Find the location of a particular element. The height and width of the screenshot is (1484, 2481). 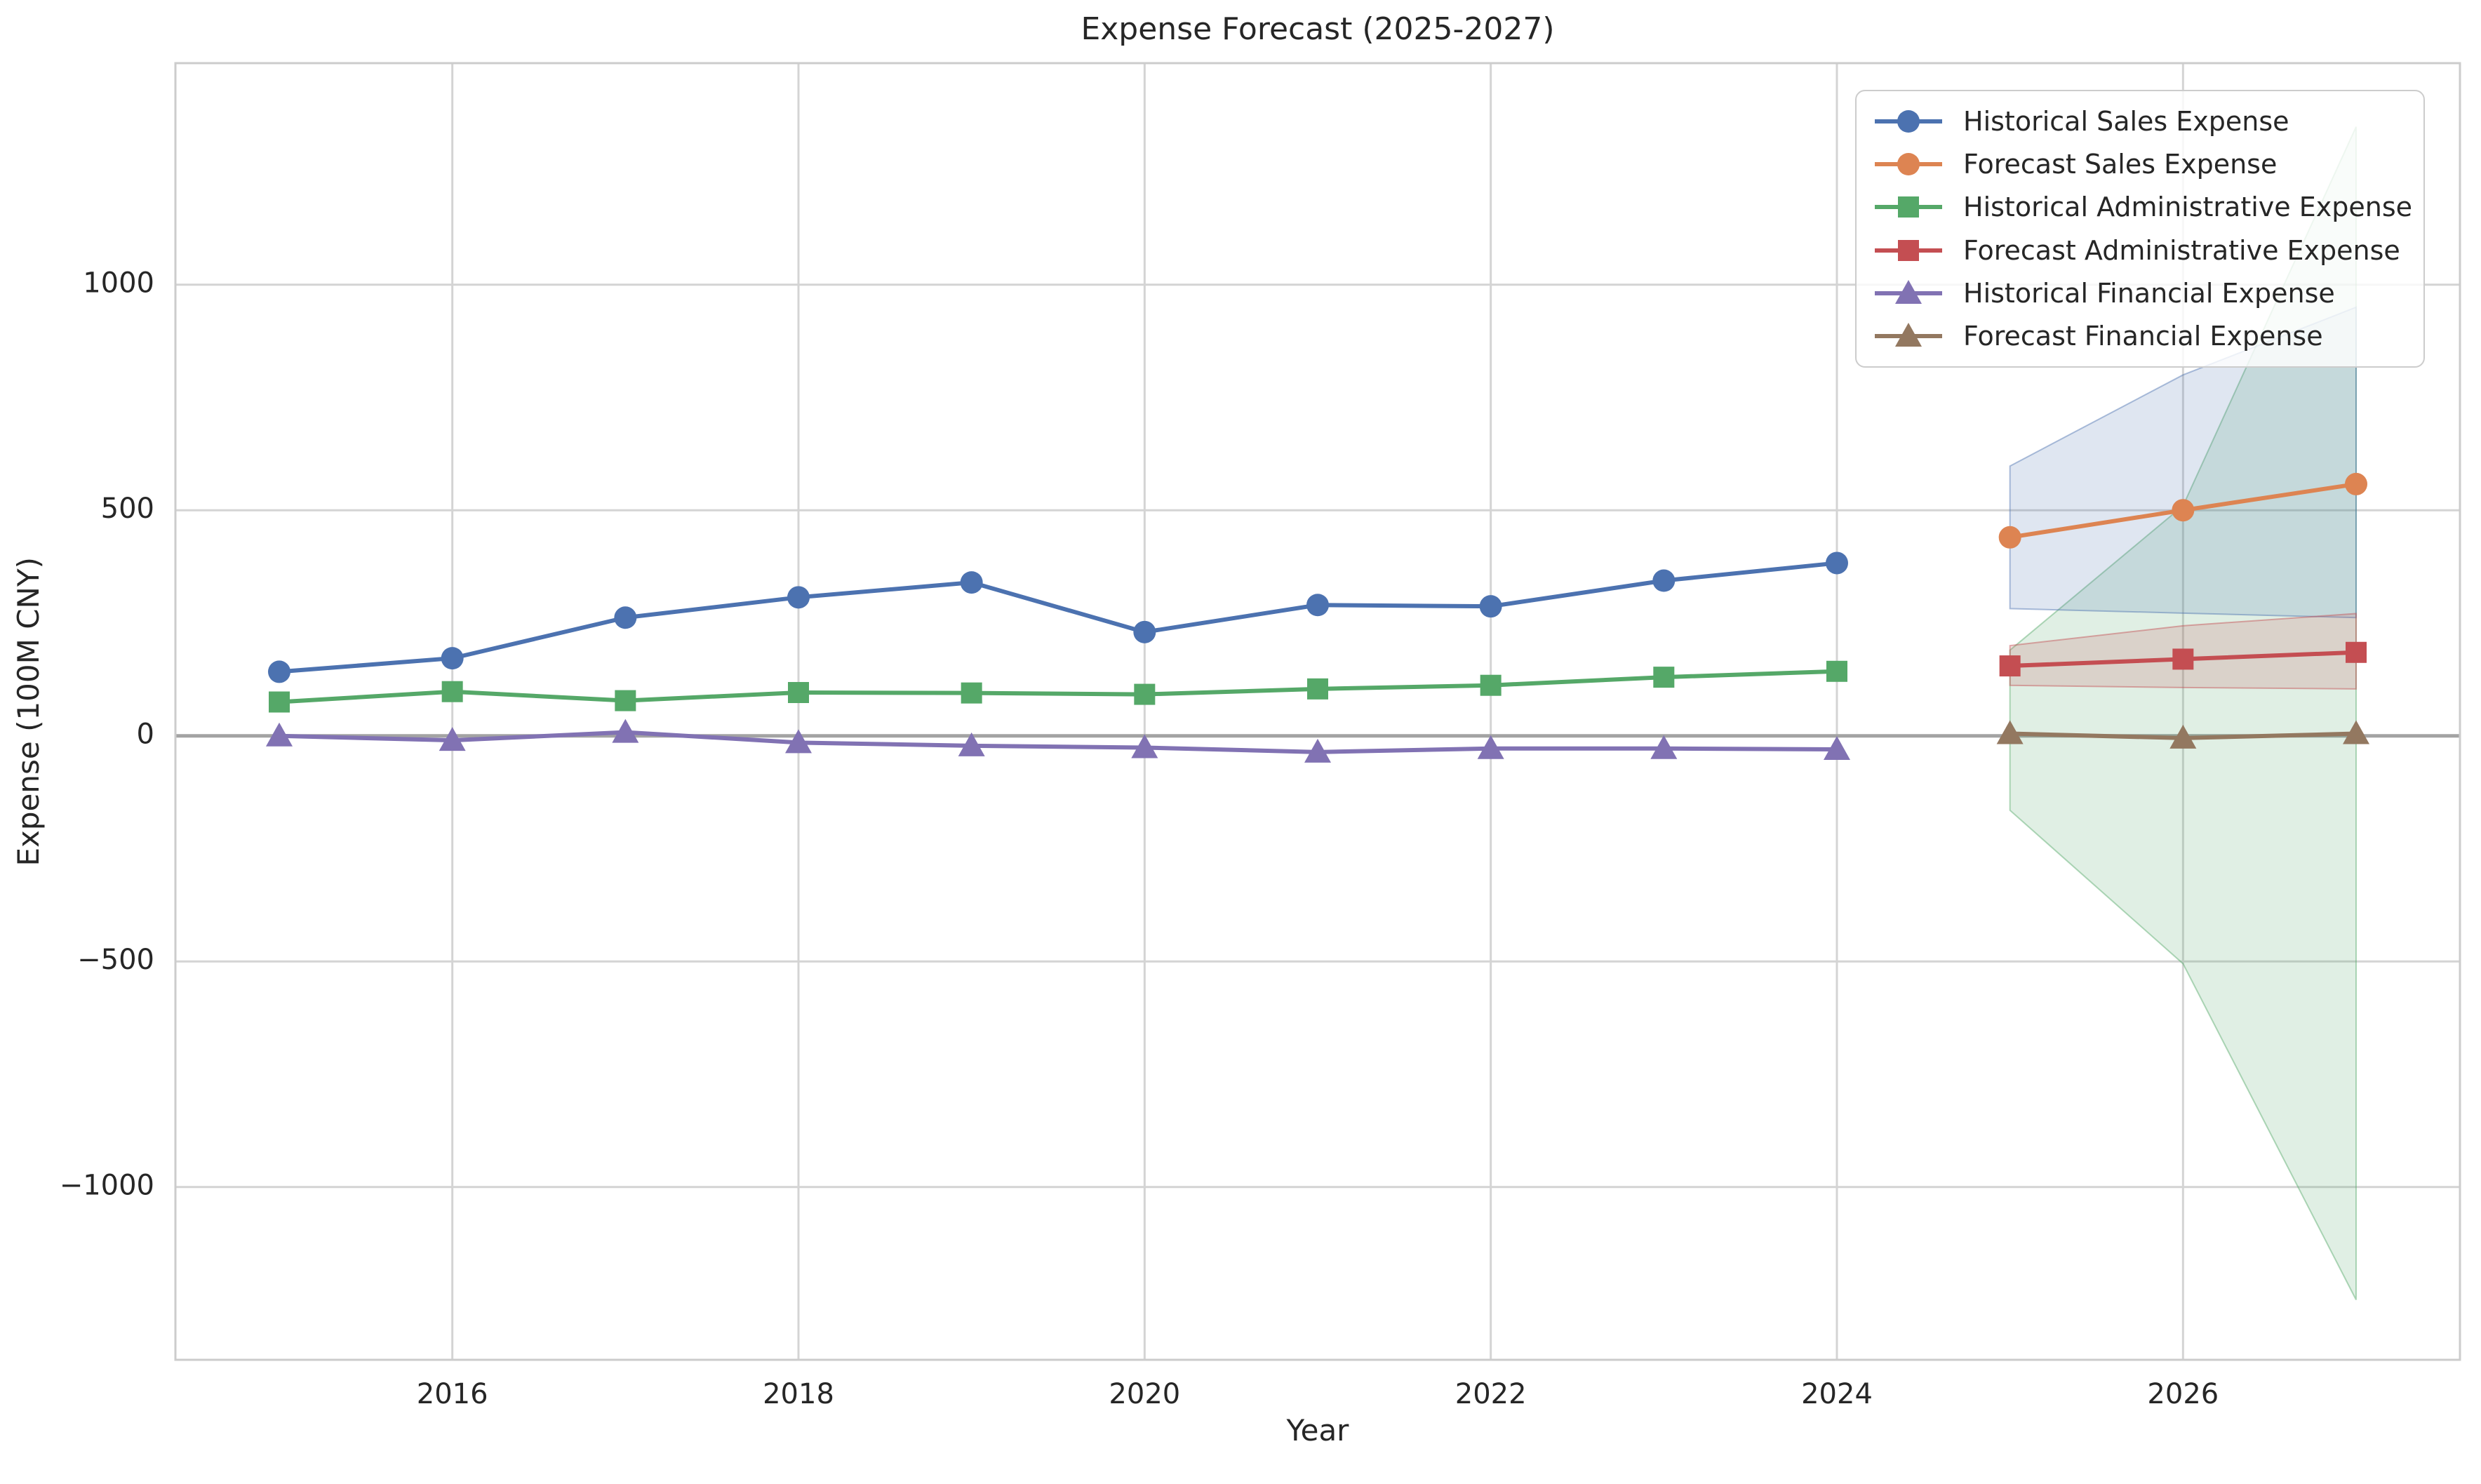

series-forecast-sales-expense is located at coordinates (2182, 511).